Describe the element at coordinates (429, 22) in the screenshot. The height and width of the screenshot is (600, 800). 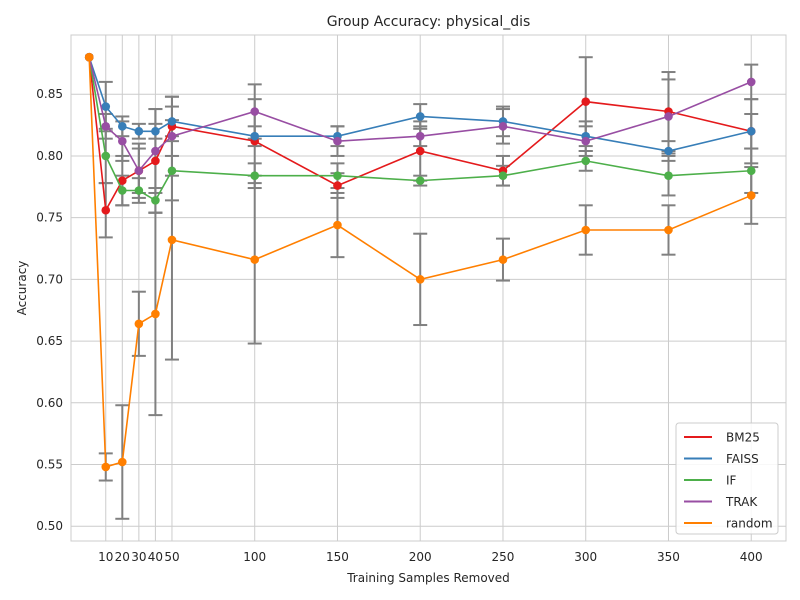
I see `chart-title: Group Accuracy: physical_dis` at that location.